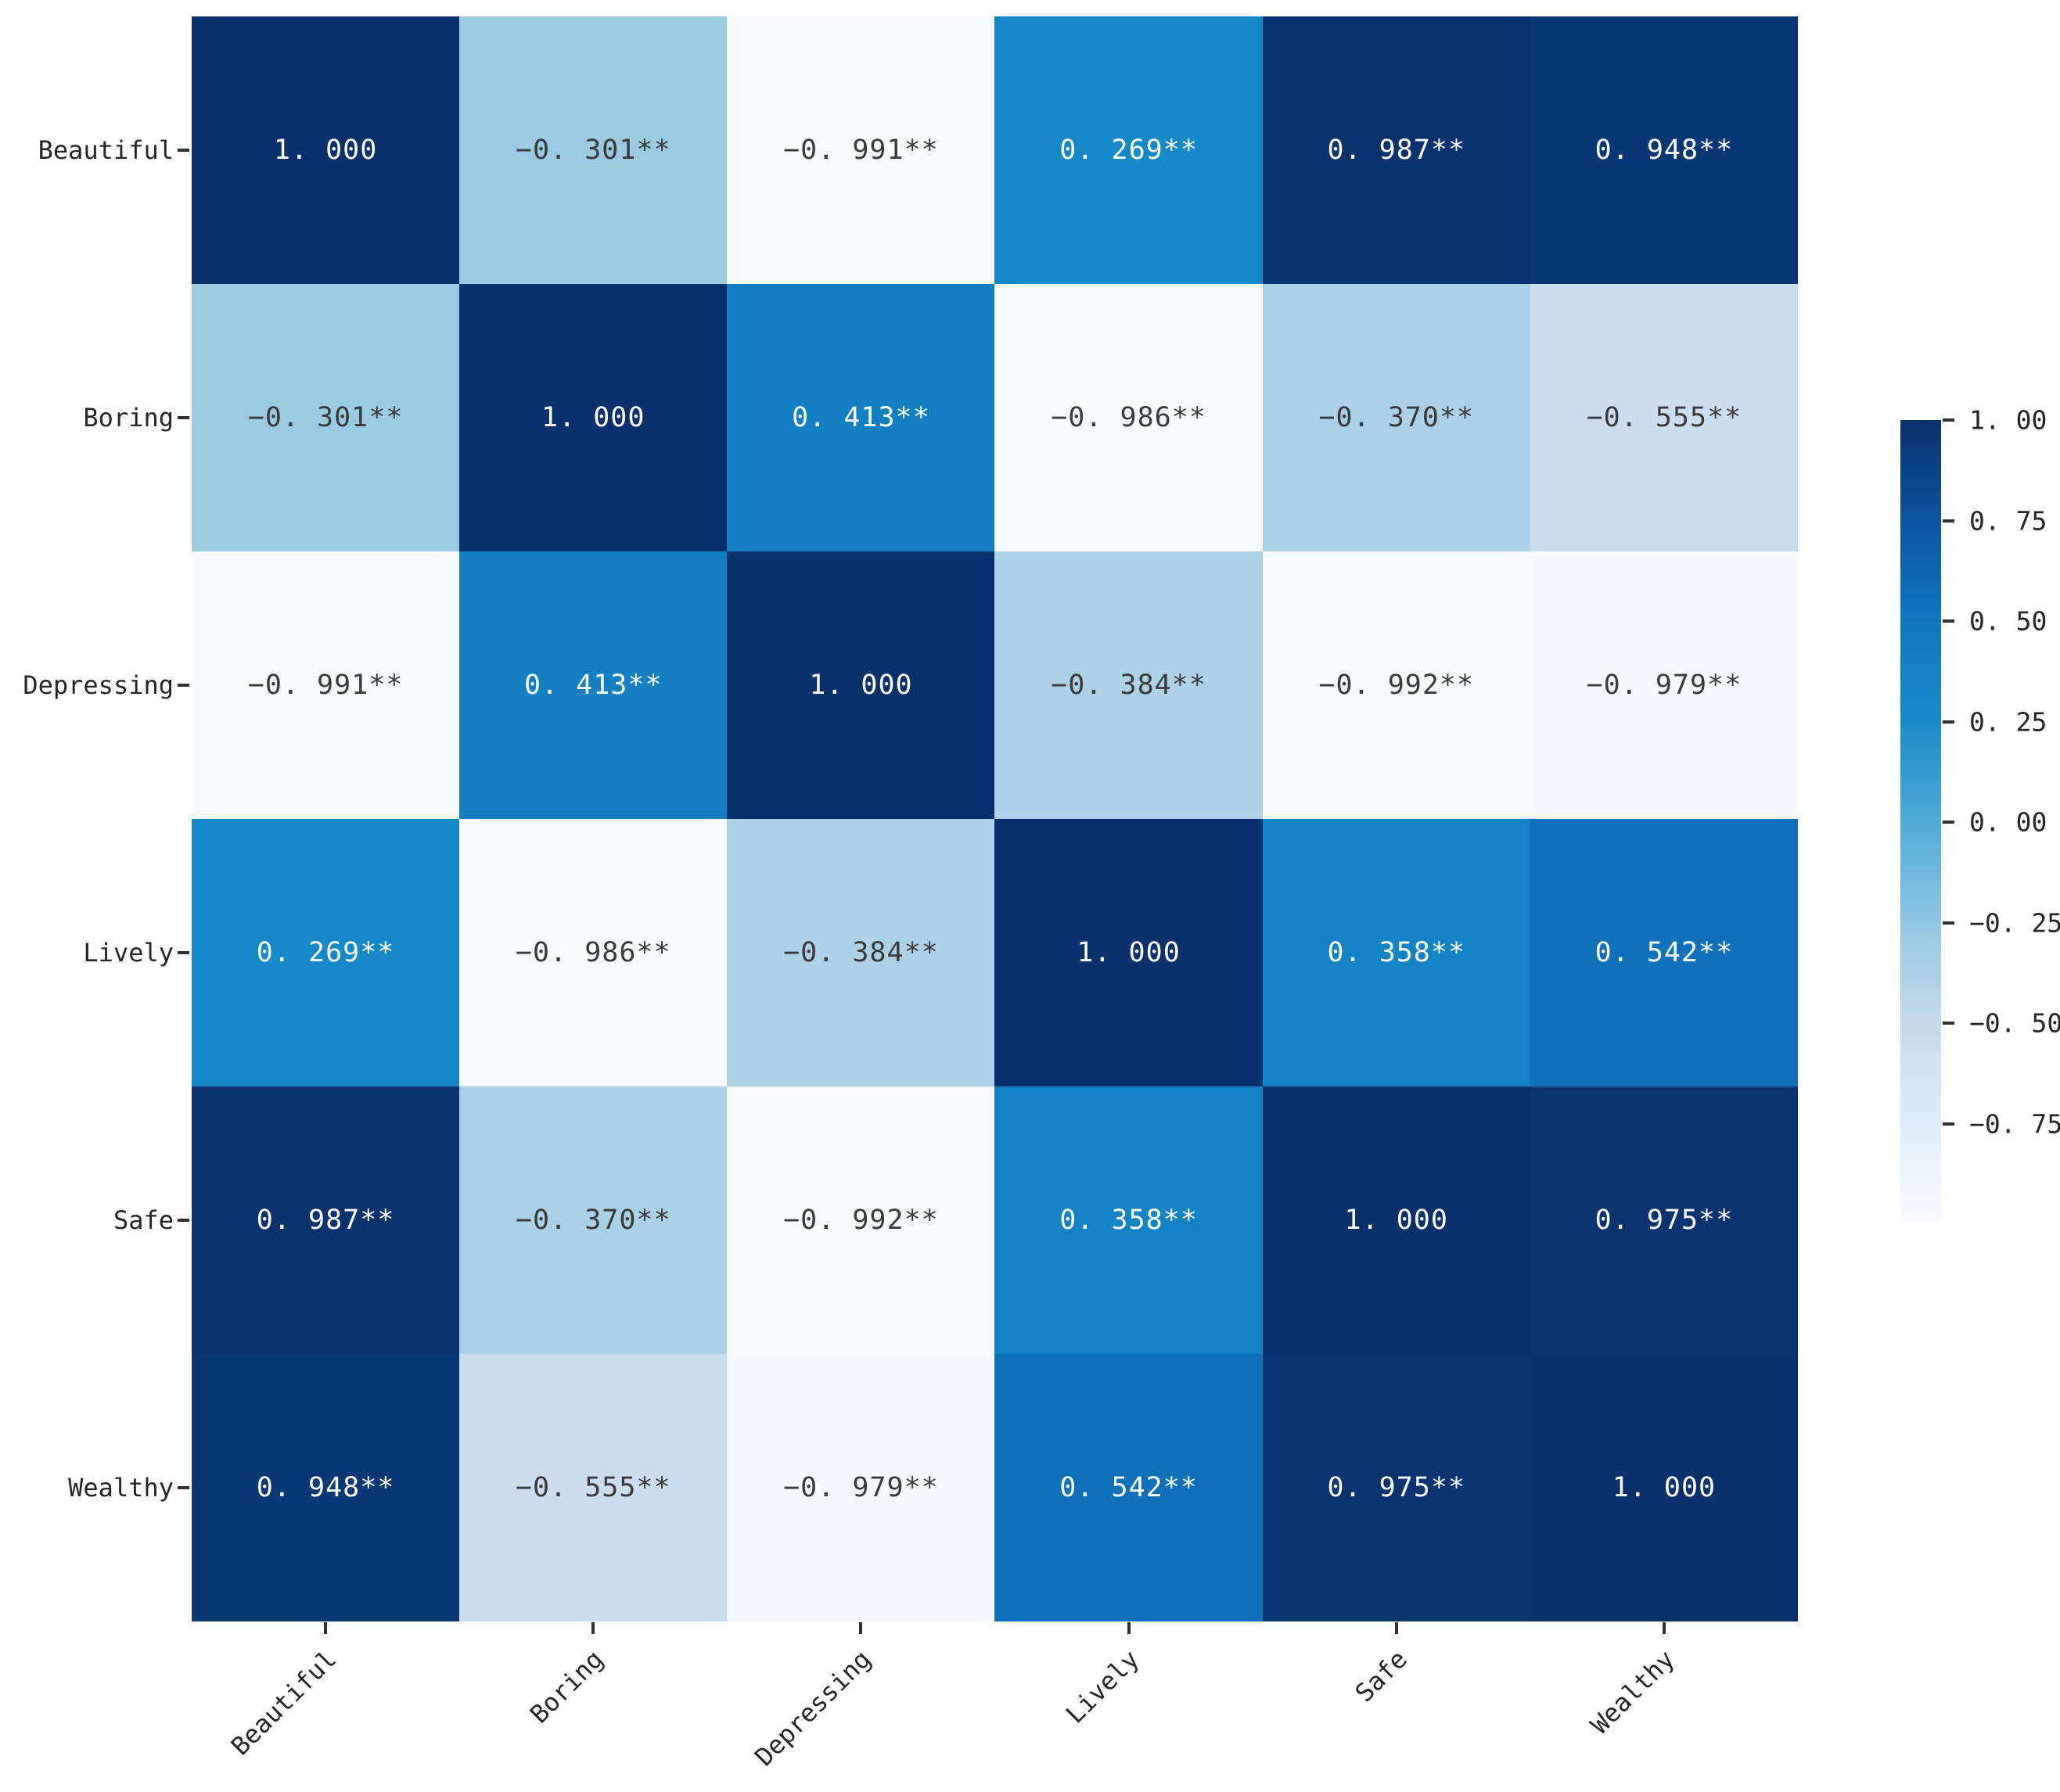 The height and width of the screenshot is (1792, 2060). I want to click on y-tick-label-boring: Boring, so click(128, 418).